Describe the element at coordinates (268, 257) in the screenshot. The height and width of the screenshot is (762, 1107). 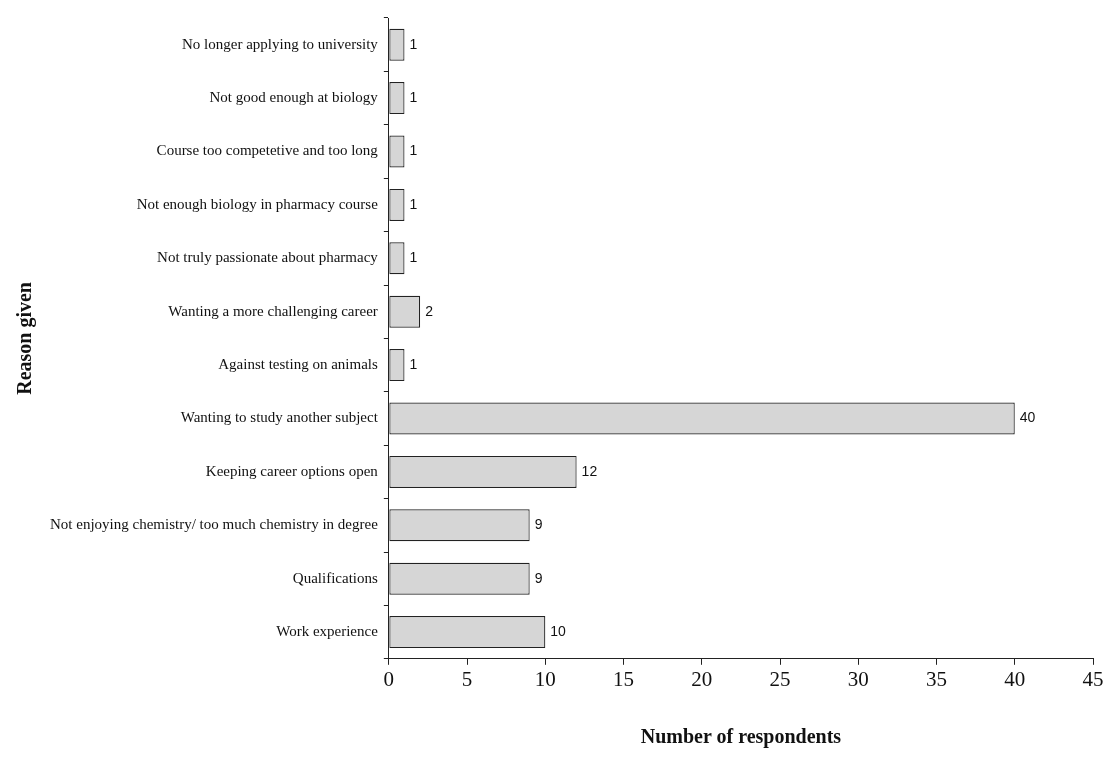
I see `y-tick-label: Not truly passionate about pharmacy` at that location.